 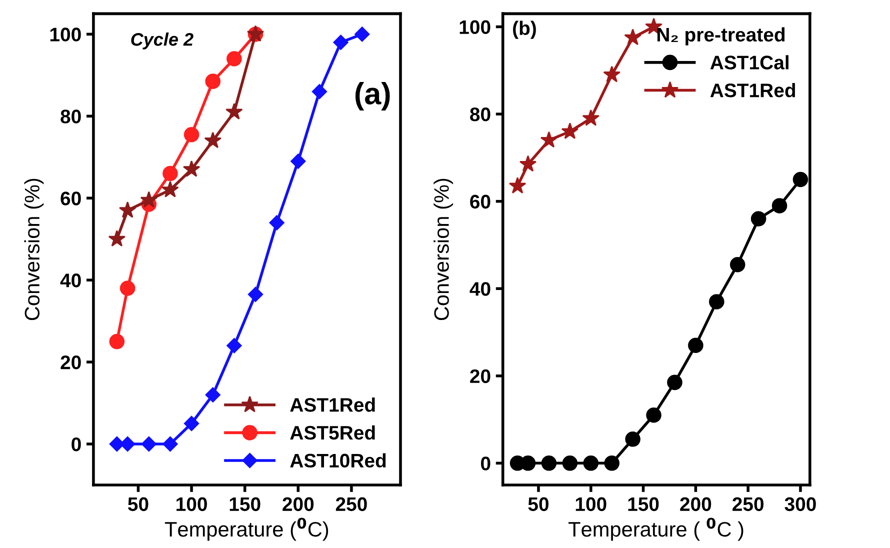 I want to click on x-tick-label: 300, so click(x=800, y=504).